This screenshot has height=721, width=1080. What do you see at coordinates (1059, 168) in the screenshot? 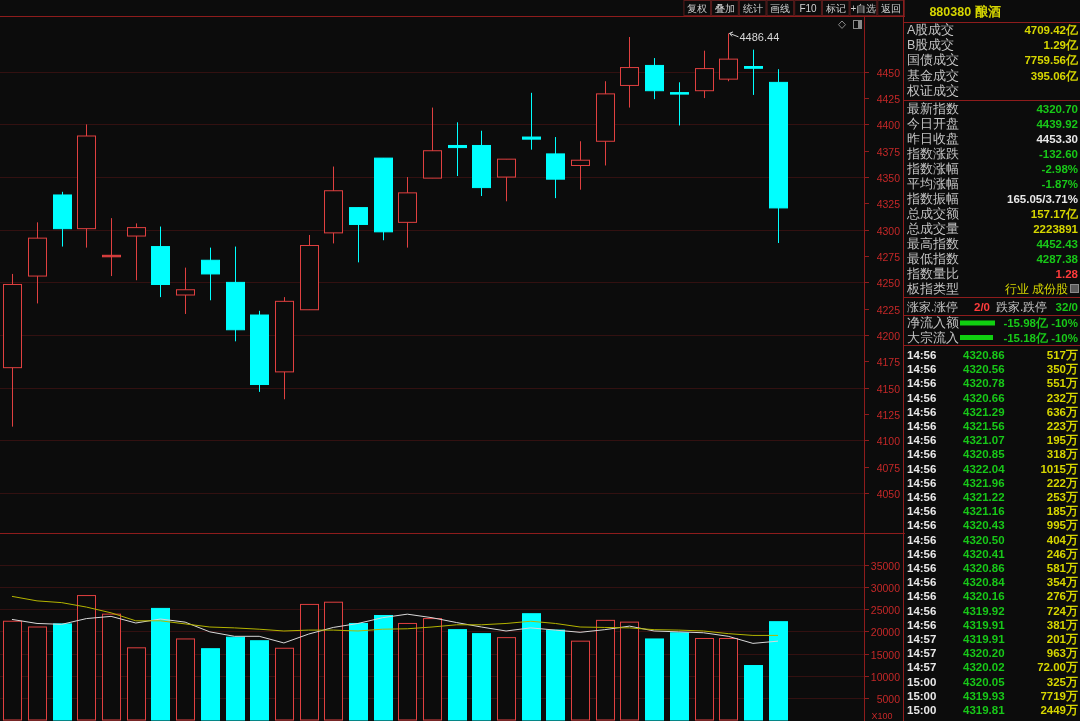
I see `text: -2.98%` at bounding box center [1059, 168].